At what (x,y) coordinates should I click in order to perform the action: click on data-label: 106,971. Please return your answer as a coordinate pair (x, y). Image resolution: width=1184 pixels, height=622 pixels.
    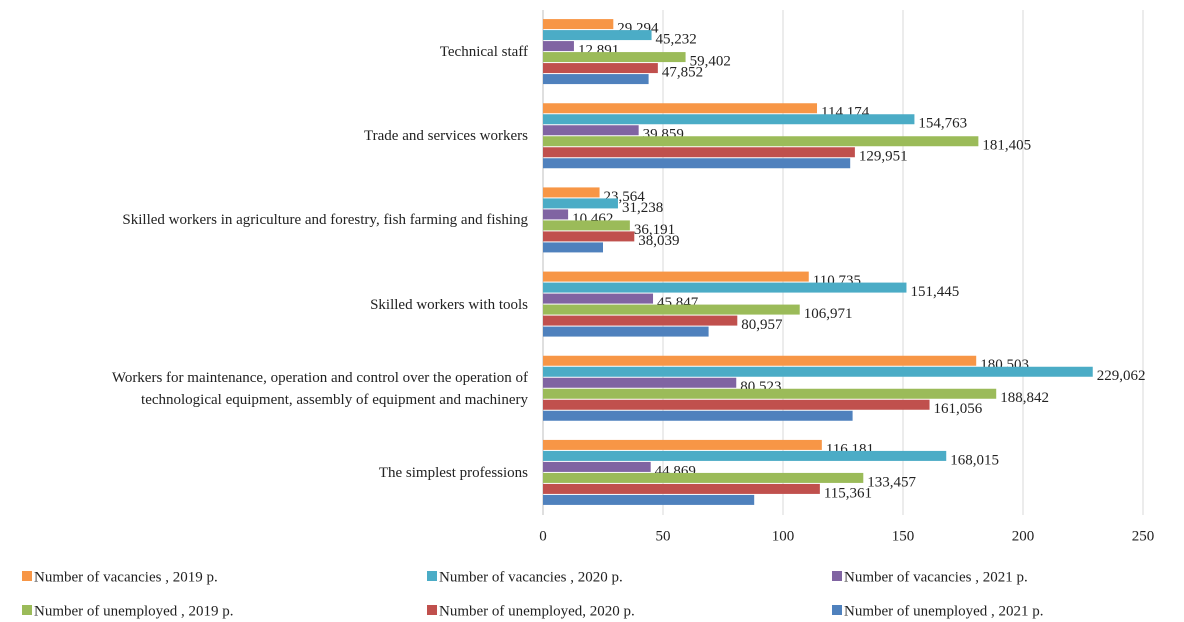
    Looking at the image, I should click on (828, 314).